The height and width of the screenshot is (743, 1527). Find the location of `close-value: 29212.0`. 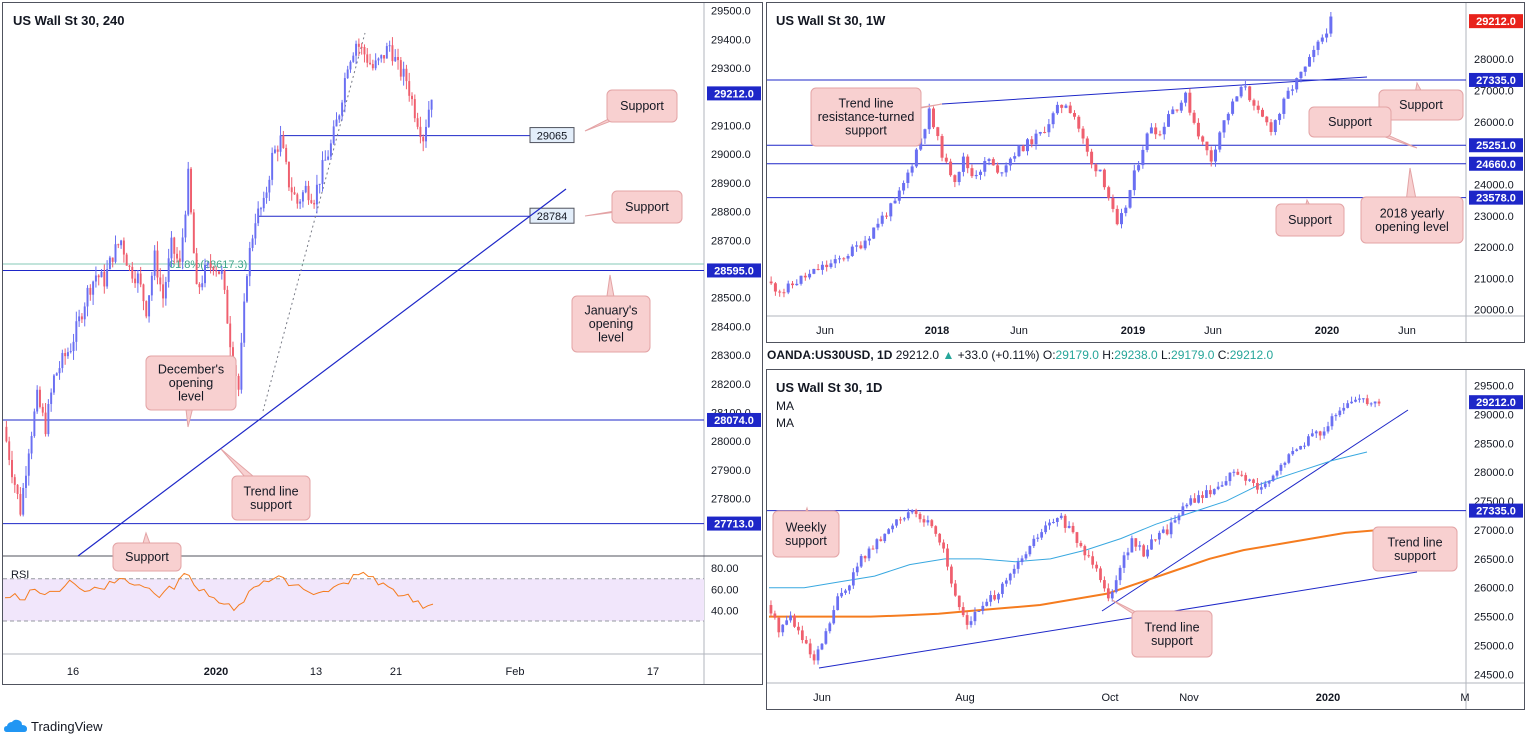

close-value: 29212.0 is located at coordinates (1251, 355).